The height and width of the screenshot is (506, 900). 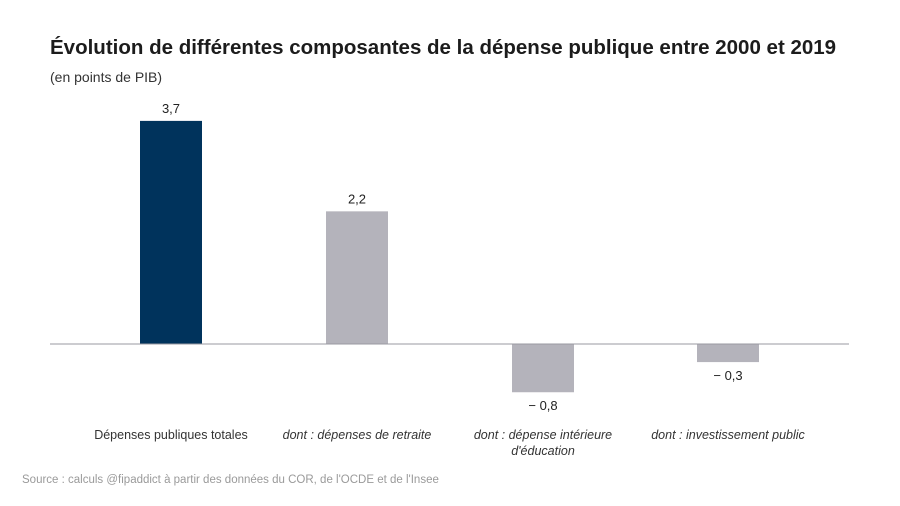 What do you see at coordinates (728, 353) in the screenshot?
I see `bar-investissement` at bounding box center [728, 353].